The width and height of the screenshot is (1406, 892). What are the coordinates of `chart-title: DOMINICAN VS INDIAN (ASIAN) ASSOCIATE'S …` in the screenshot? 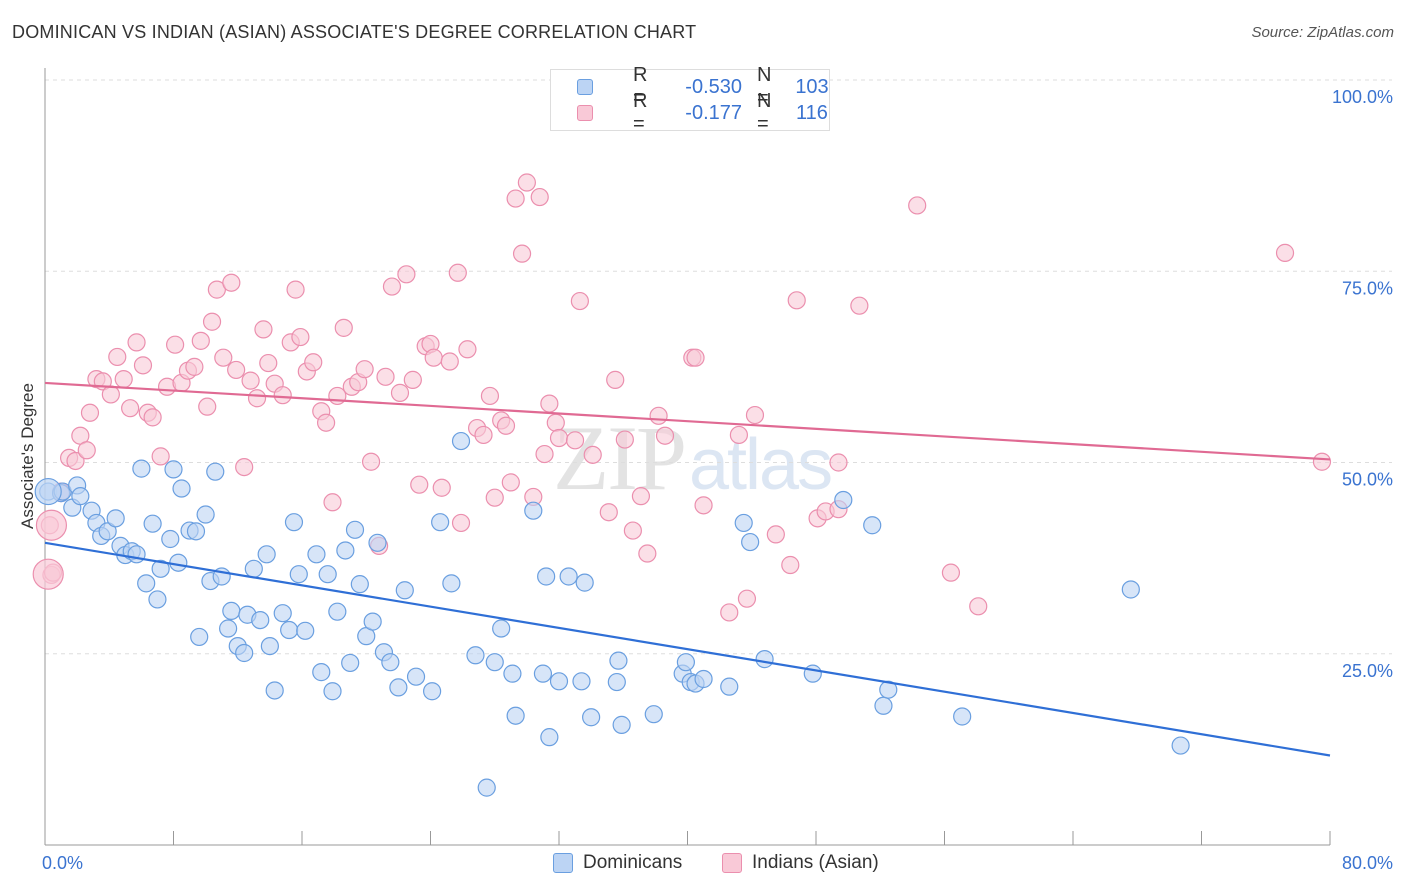 It's located at (354, 32).